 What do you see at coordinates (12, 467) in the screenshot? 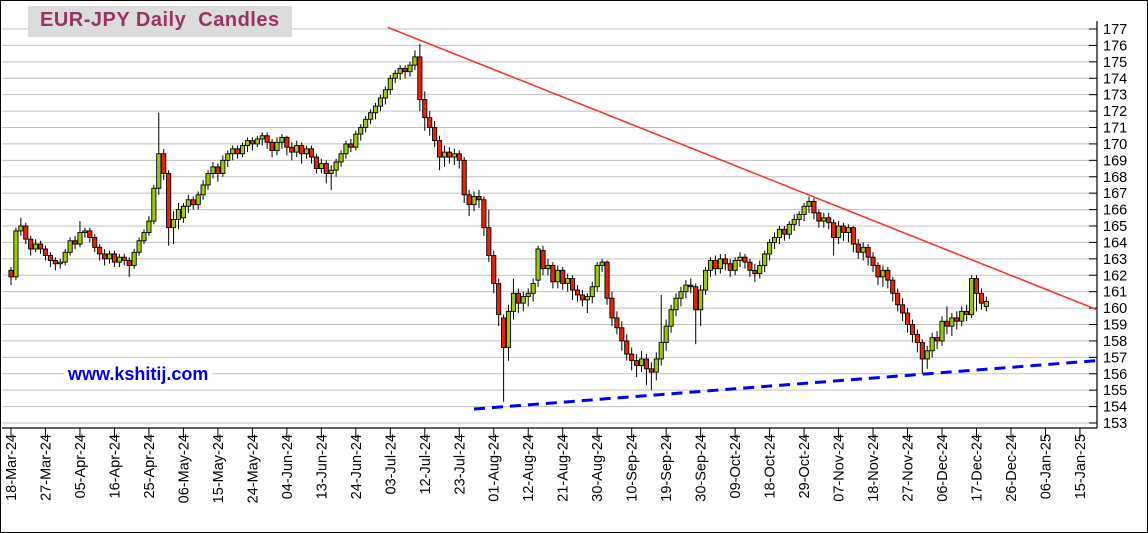
I see `x-tick-label: 18-Mar-24` at bounding box center [12, 467].